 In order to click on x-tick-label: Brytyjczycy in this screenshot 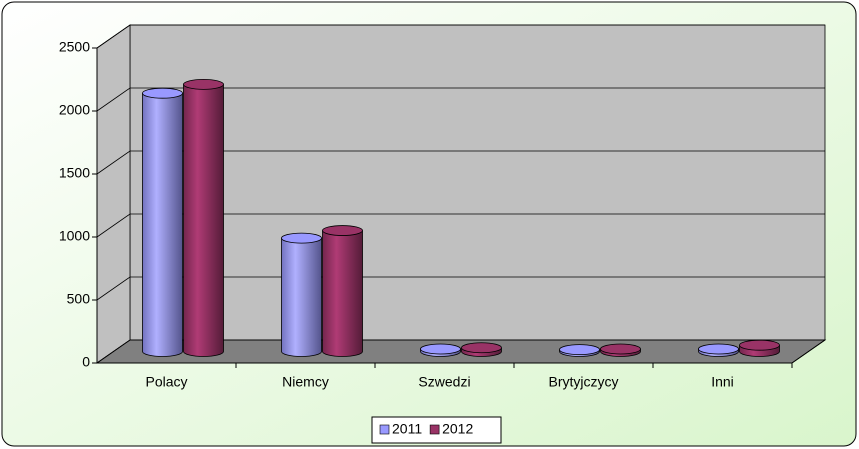, I will do `click(584, 382)`.